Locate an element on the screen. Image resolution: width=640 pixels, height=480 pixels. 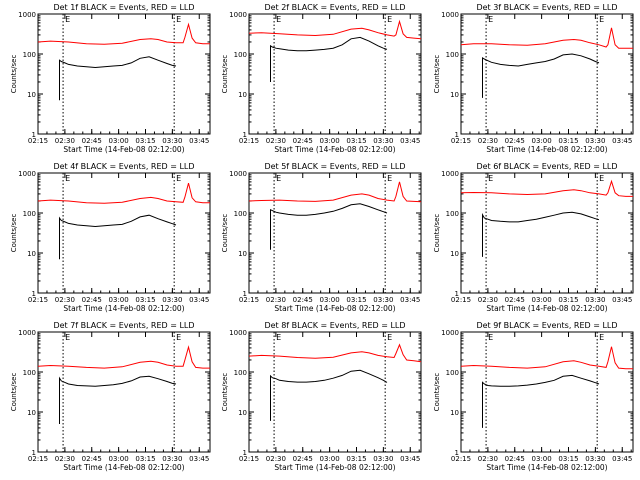
panel-title: Det 4f BLACK = Events, RED = LLD is located at coordinates (123, 166).